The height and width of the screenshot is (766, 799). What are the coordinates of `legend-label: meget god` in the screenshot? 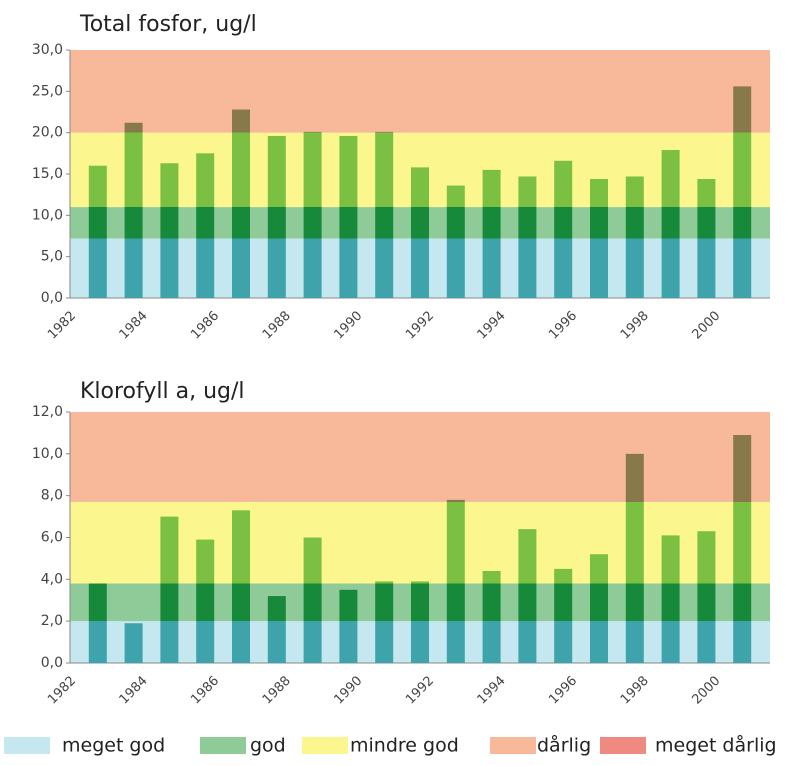 It's located at (113, 746).